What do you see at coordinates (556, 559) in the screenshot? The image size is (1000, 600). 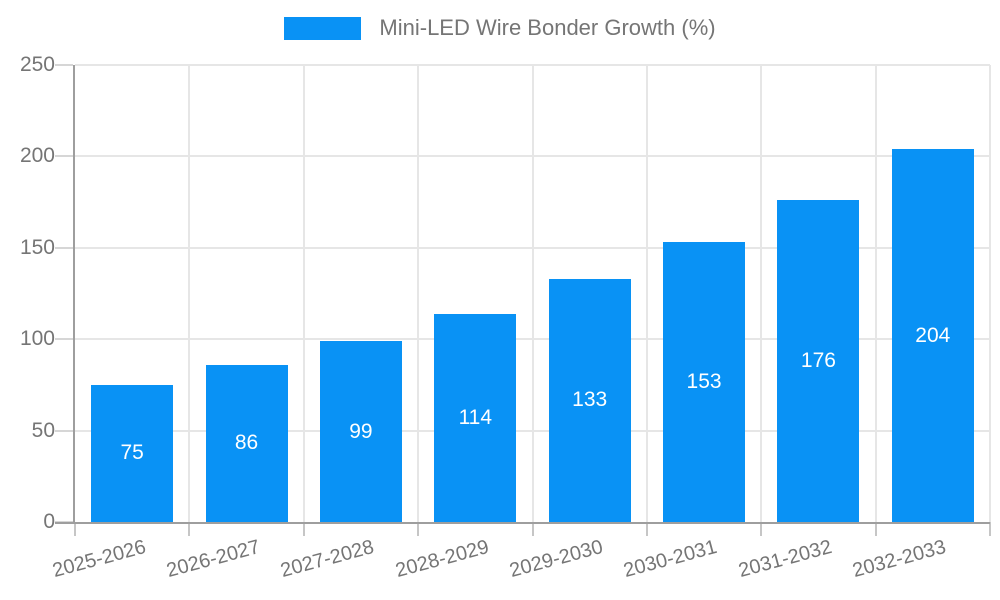 I see `x-axis-label: 2029-2030` at bounding box center [556, 559].